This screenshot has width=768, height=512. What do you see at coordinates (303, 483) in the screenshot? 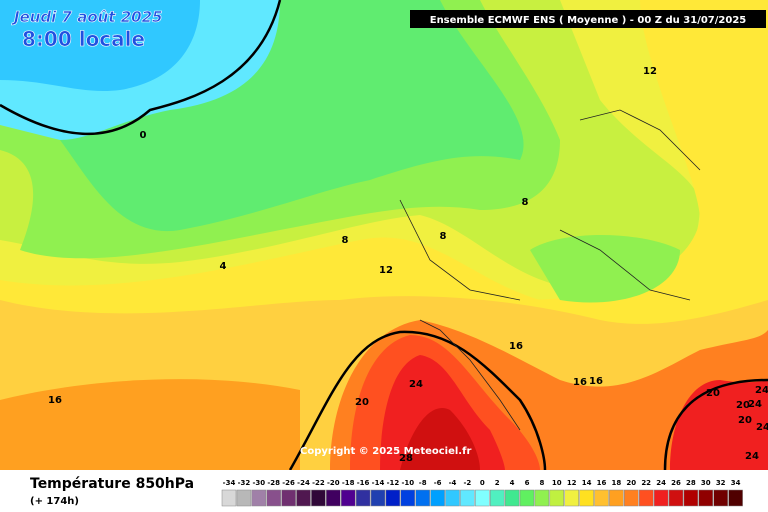
I see `legend-label: -24` at bounding box center [303, 483].